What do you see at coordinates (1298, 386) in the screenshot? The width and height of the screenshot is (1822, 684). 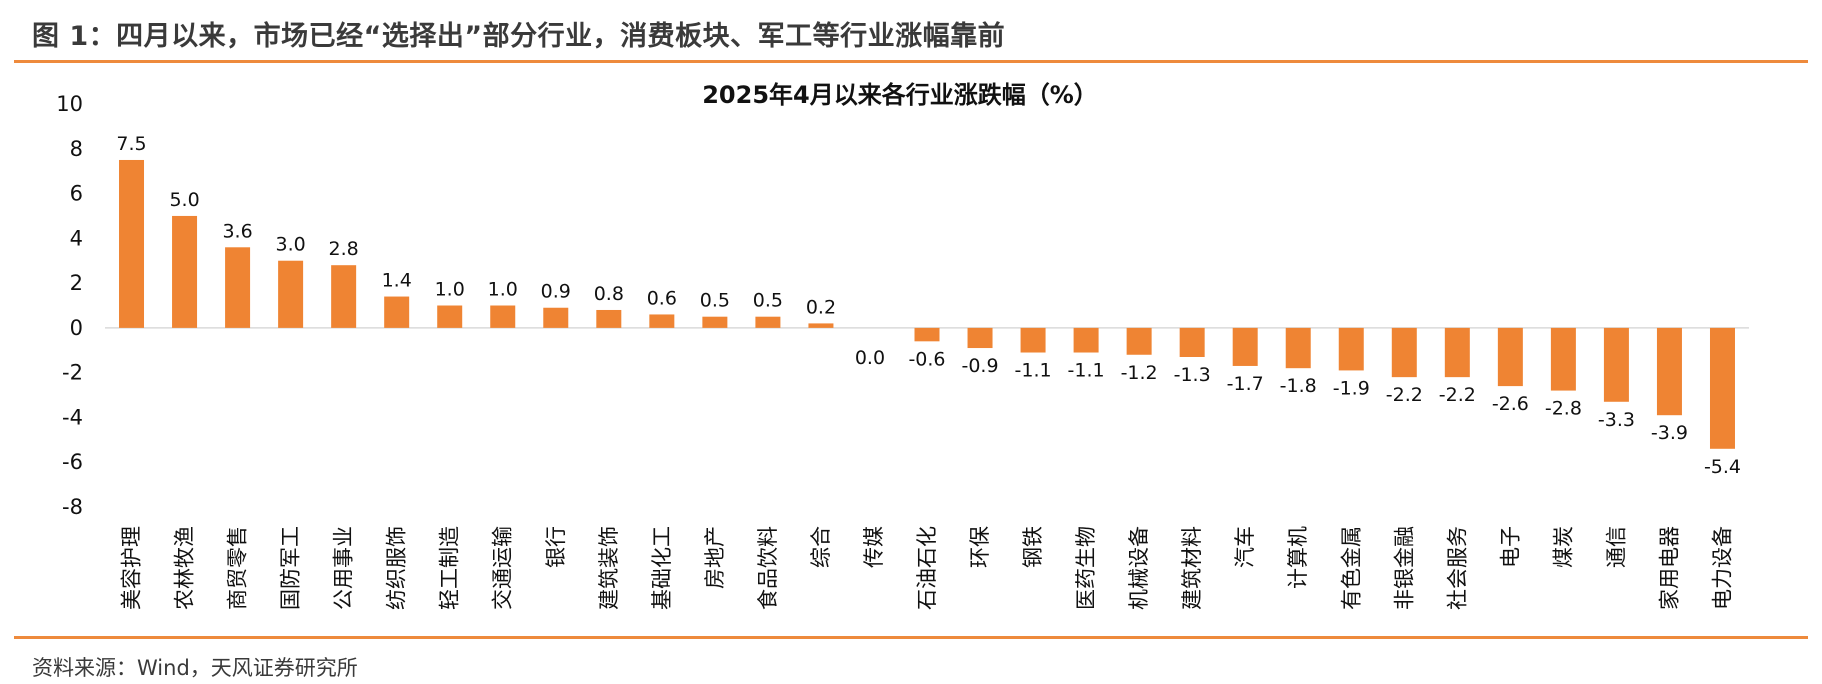 I see `data-label: -1.8` at bounding box center [1298, 386].